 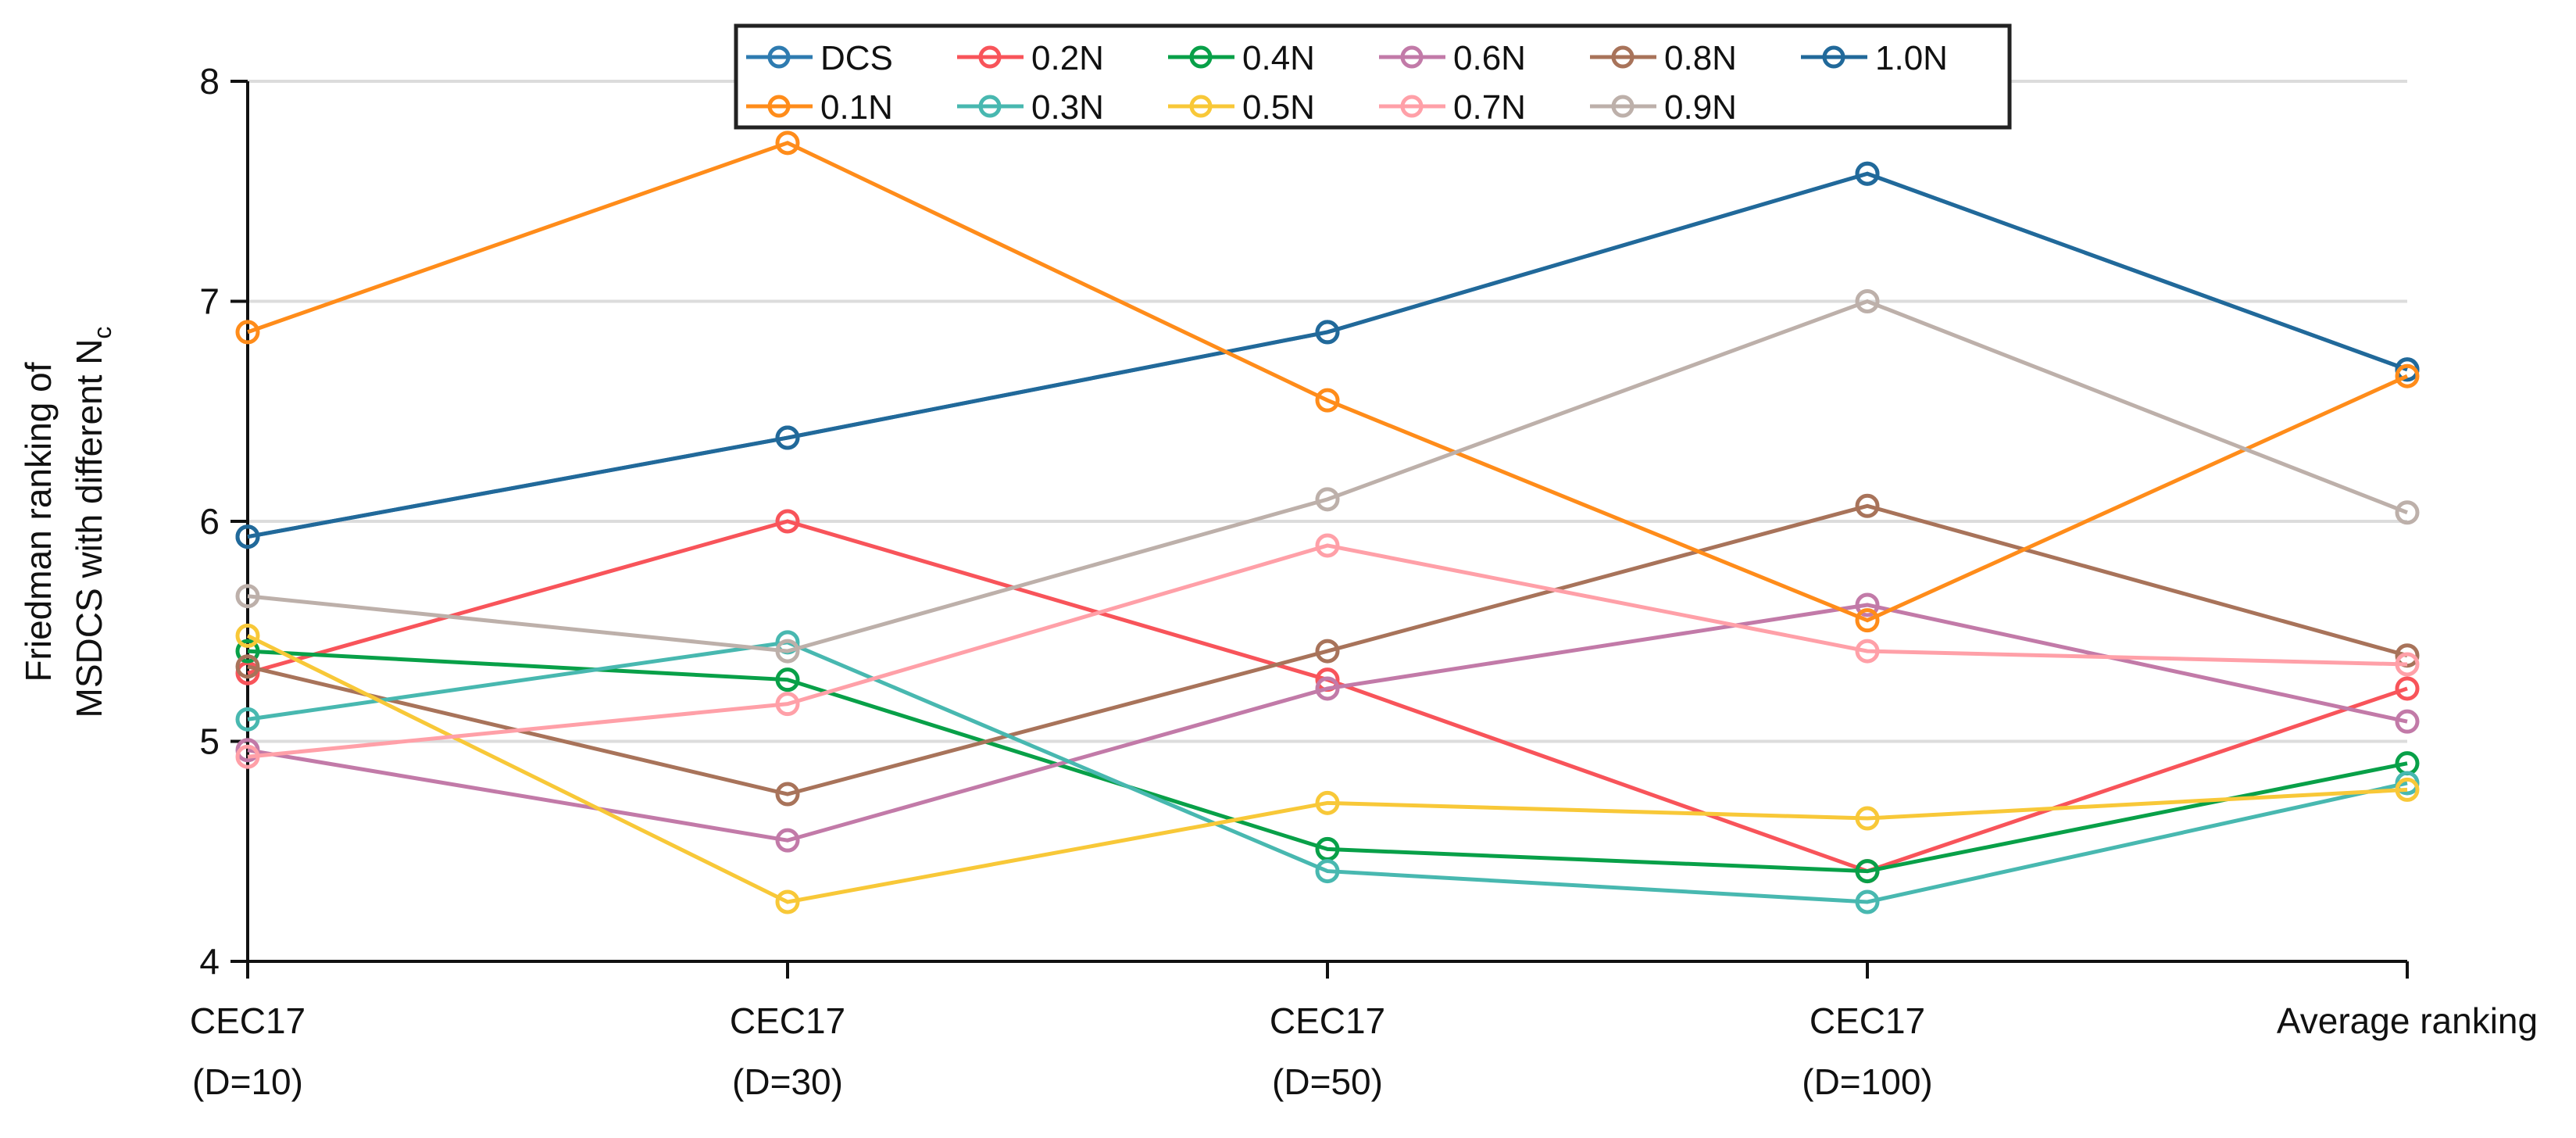 What do you see at coordinates (38, 522) in the screenshot?
I see `y-axis-label-line1: Friedman ranking of` at bounding box center [38, 522].